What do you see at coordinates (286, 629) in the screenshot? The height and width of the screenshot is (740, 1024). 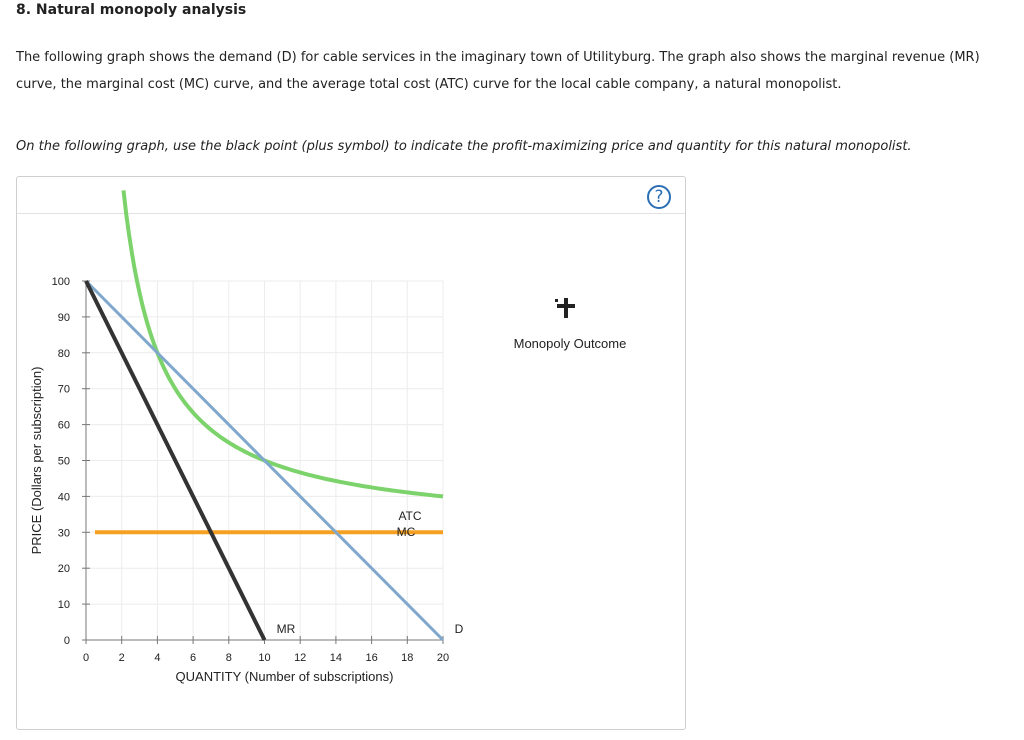 I see `mr-label: MR` at bounding box center [286, 629].